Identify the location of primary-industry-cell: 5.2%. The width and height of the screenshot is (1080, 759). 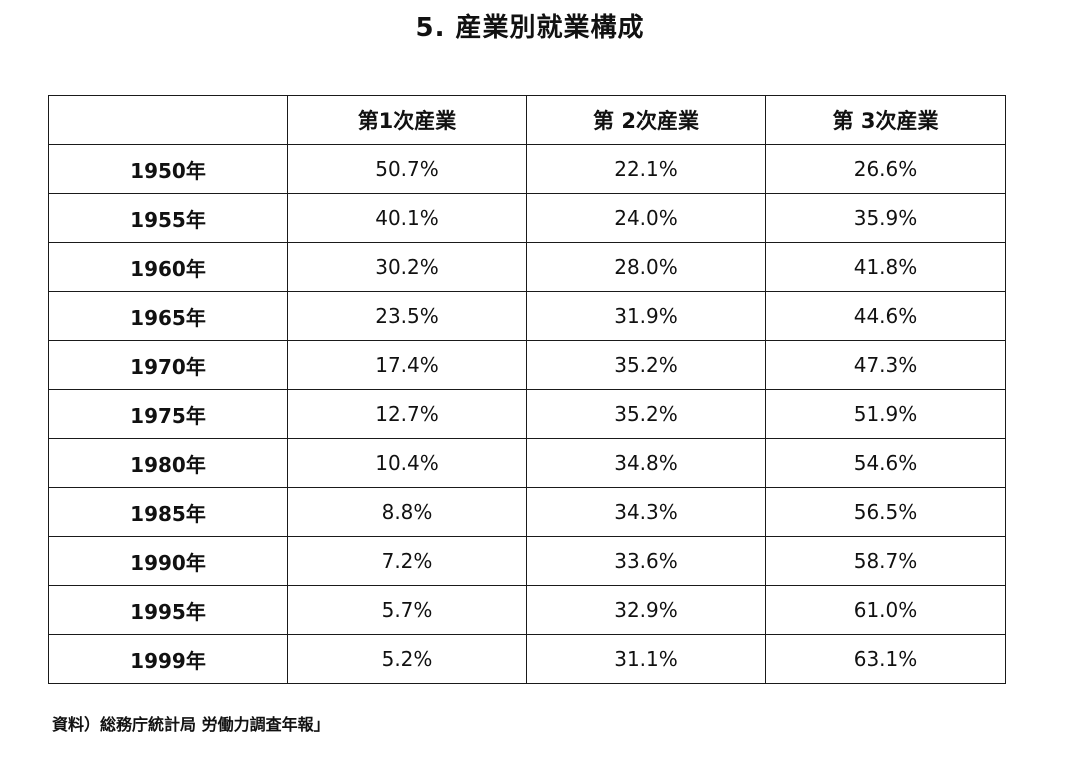
(407, 659).